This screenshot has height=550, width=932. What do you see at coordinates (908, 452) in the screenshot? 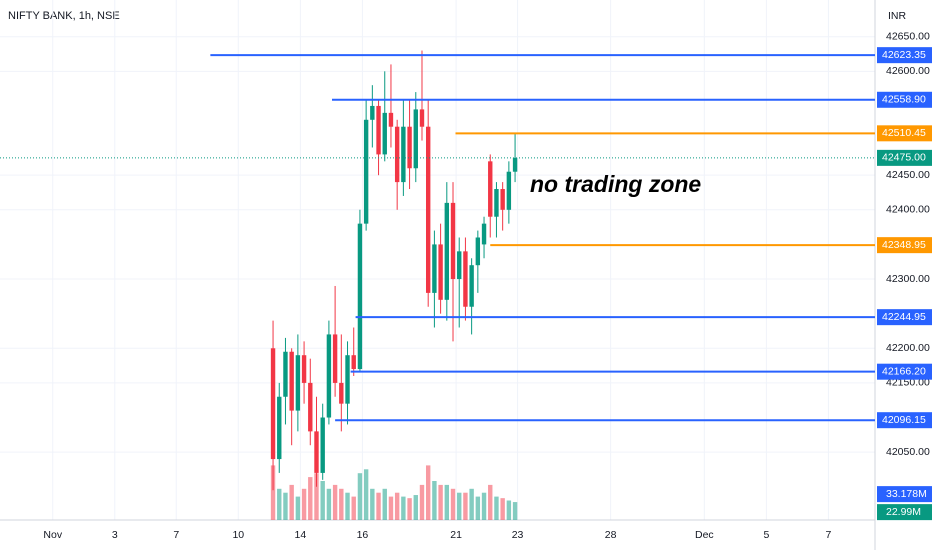
I see `y-tick-label: 42050.00` at bounding box center [908, 452].